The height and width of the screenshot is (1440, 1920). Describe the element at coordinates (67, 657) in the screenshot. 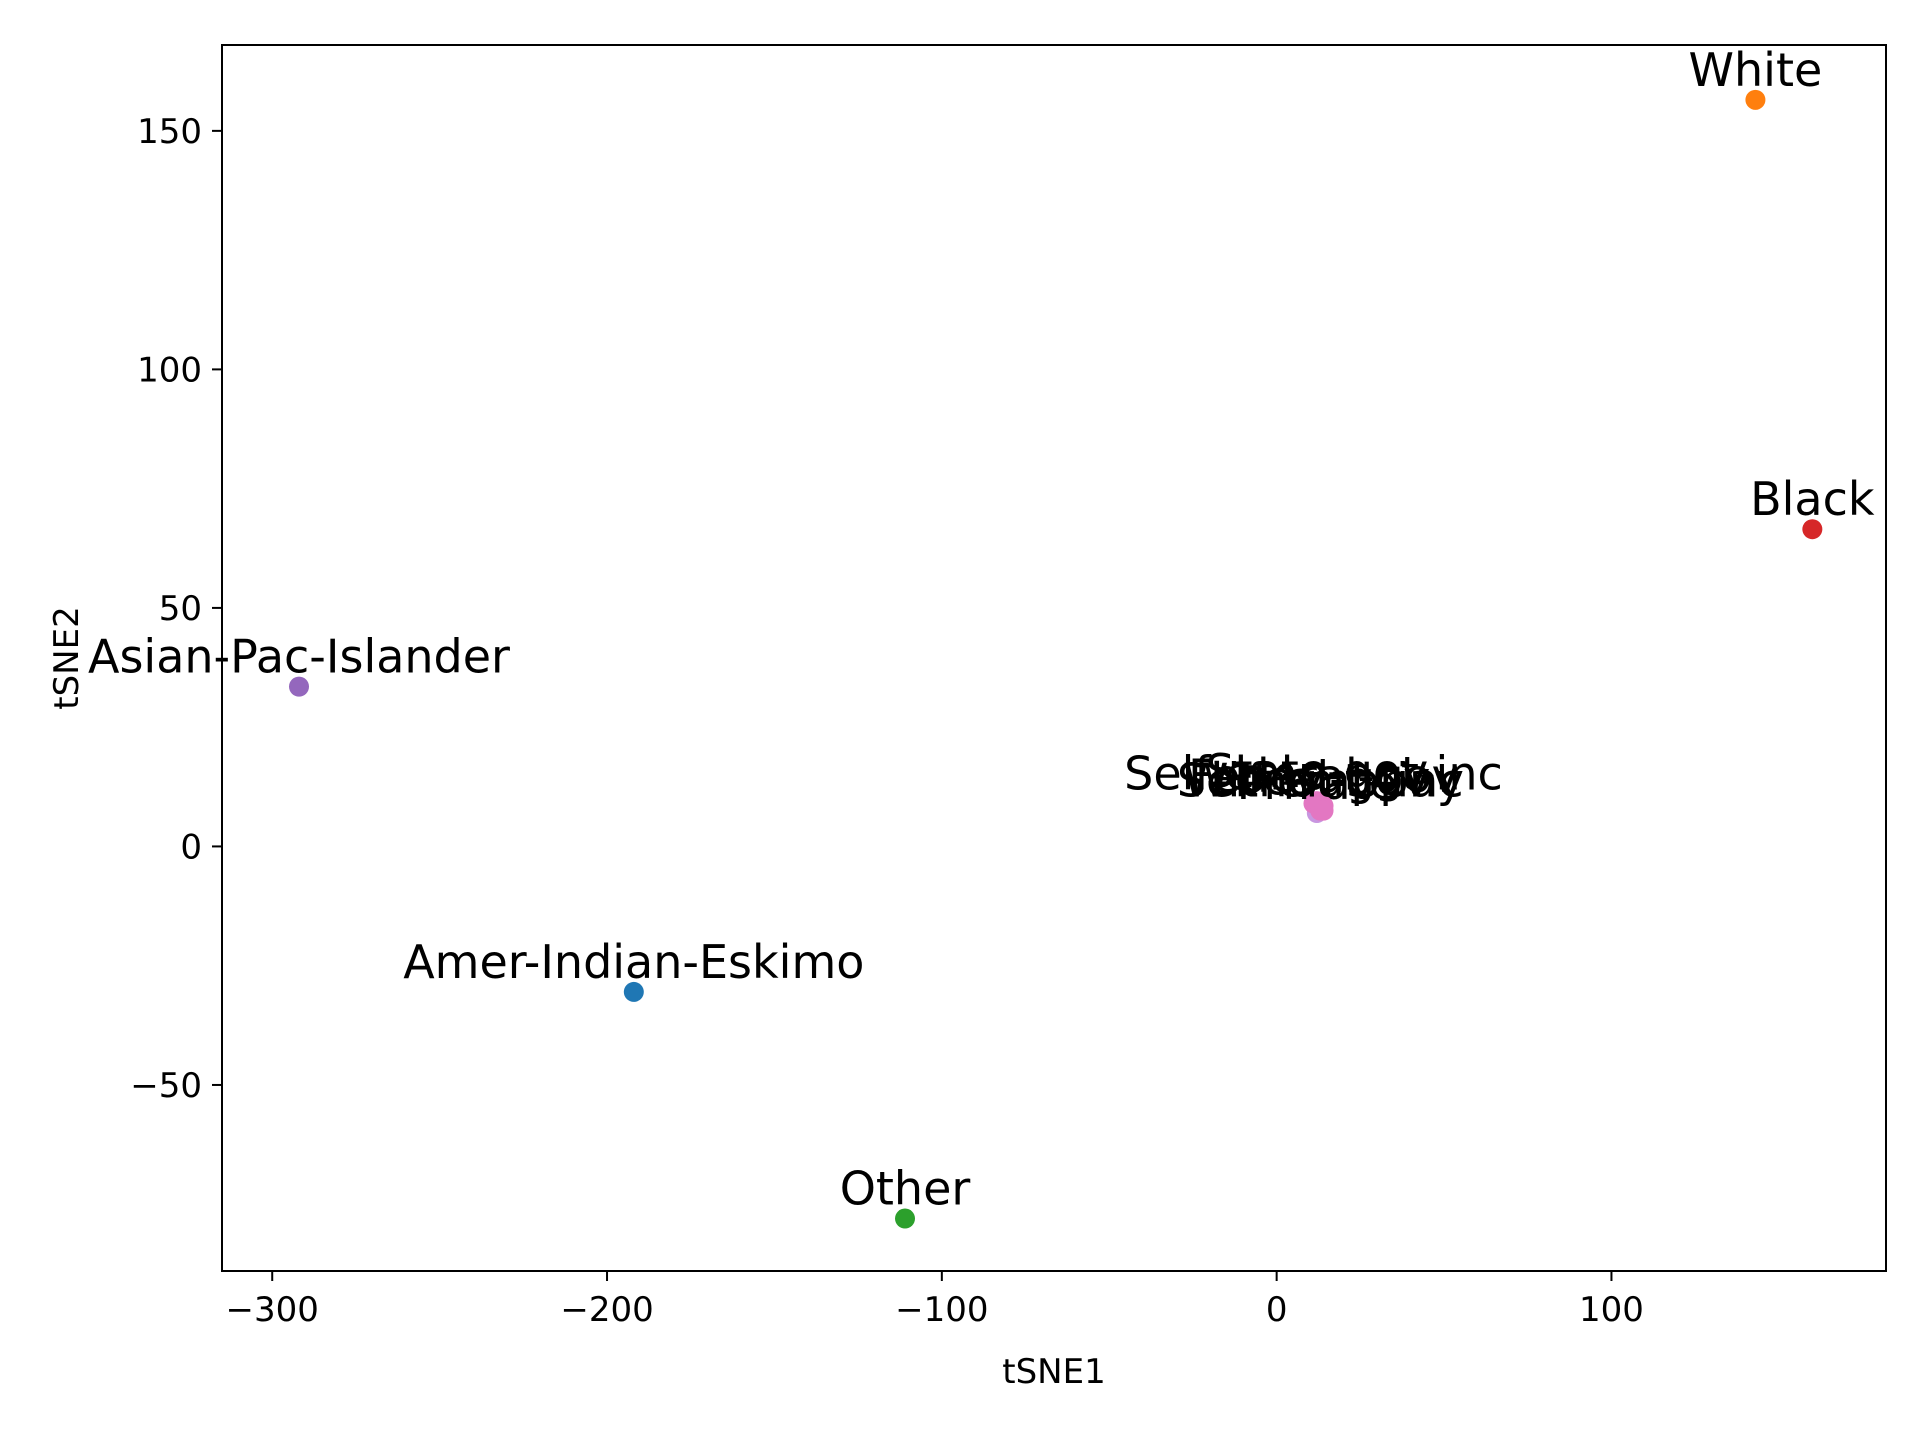

I see `y-axis-title: tSNE2` at that location.